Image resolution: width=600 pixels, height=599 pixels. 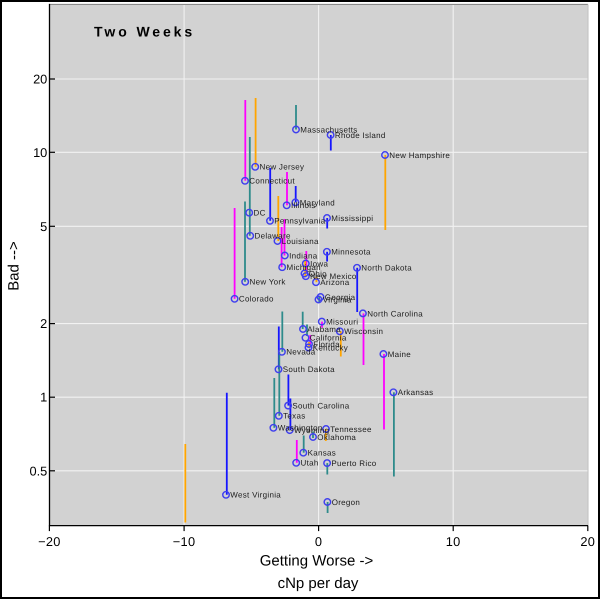 I want to click on svg-text: −10, so click(x=184, y=541).